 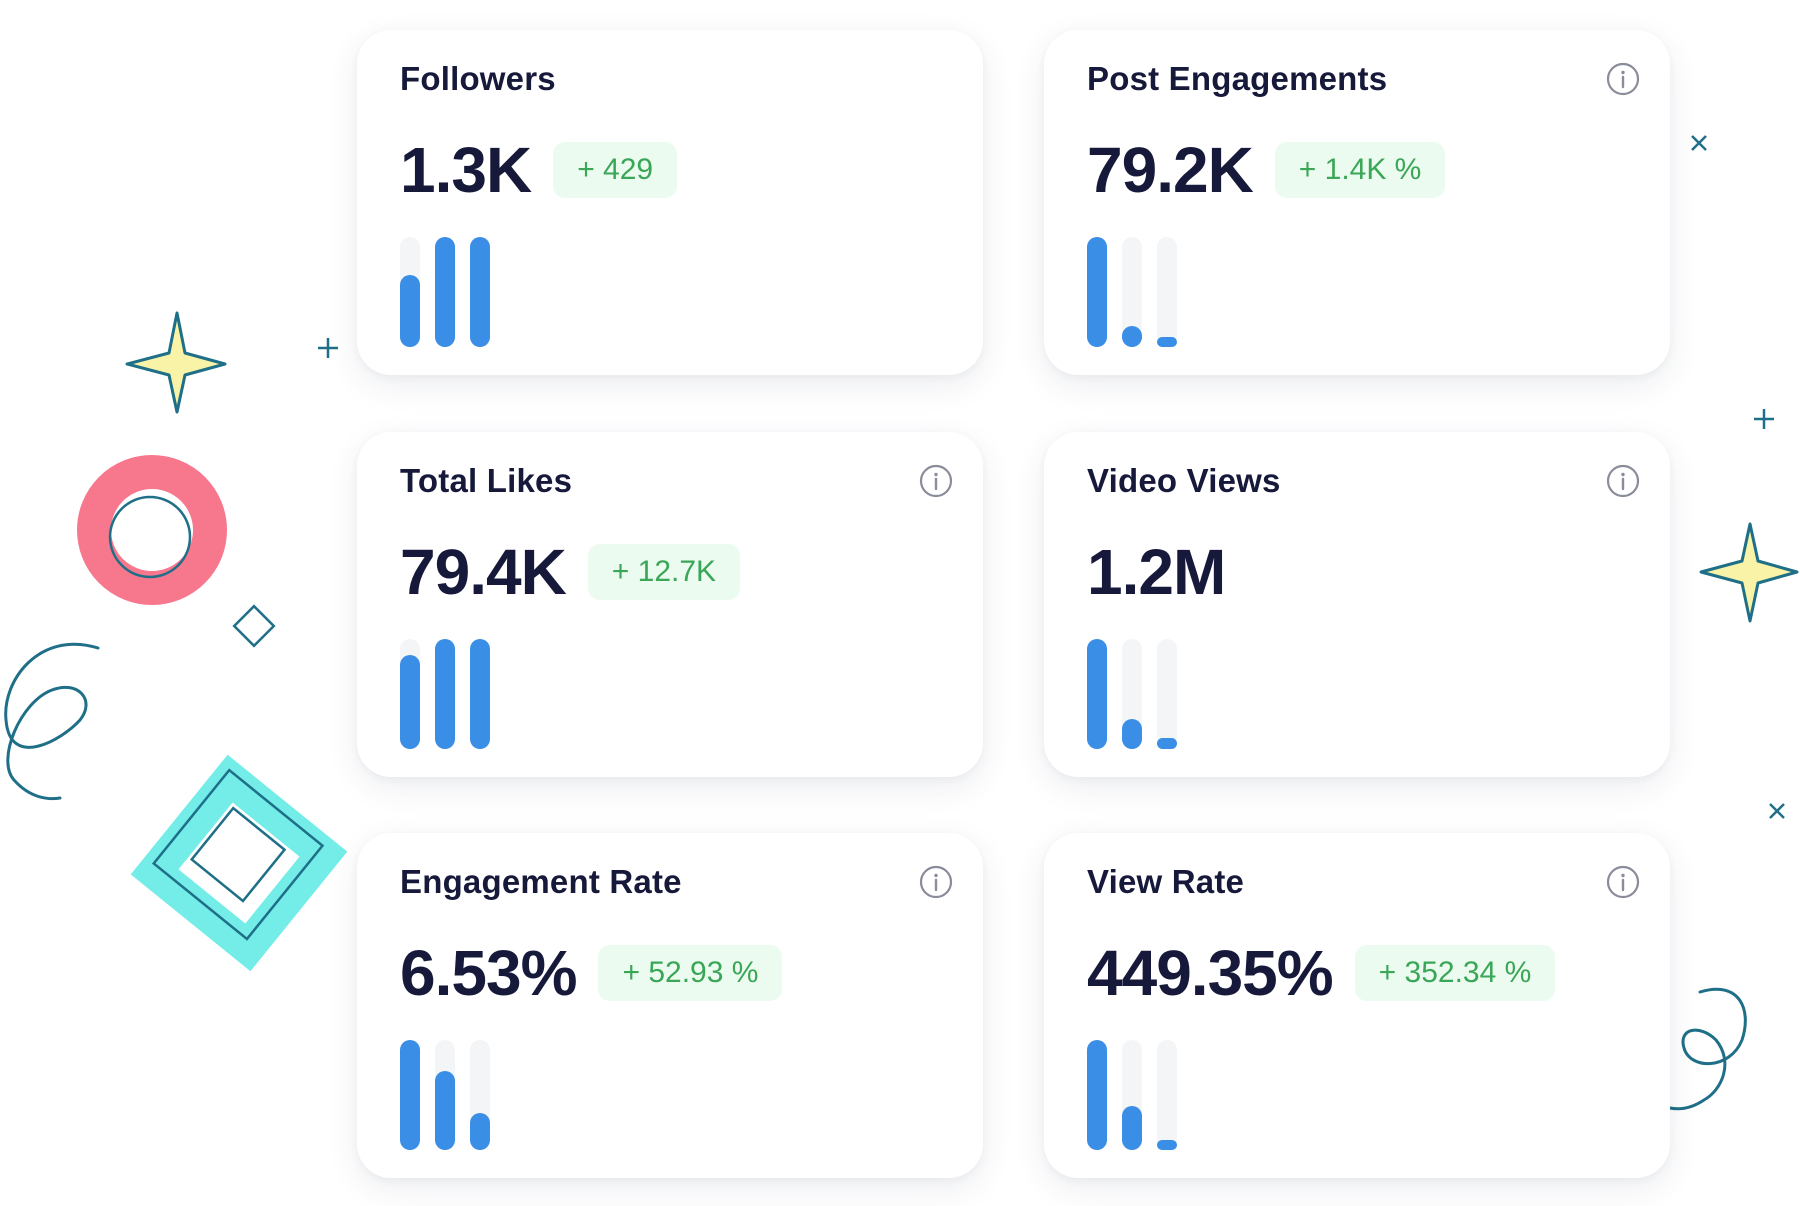 I want to click on metric-value: 1.3K, so click(x=466, y=170).